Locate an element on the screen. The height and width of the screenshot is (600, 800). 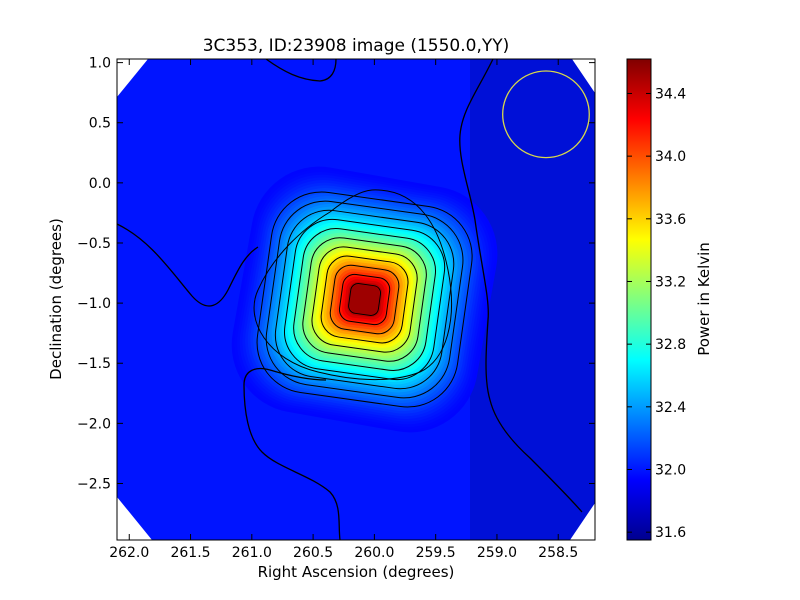
beam-circle is located at coordinates (546, 114).